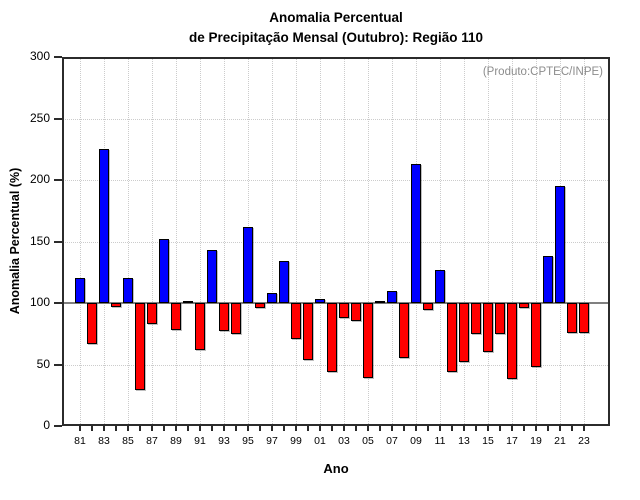 The width and height of the screenshot is (640, 500). What do you see at coordinates (488, 328) in the screenshot?
I see `bar-2015` at bounding box center [488, 328].